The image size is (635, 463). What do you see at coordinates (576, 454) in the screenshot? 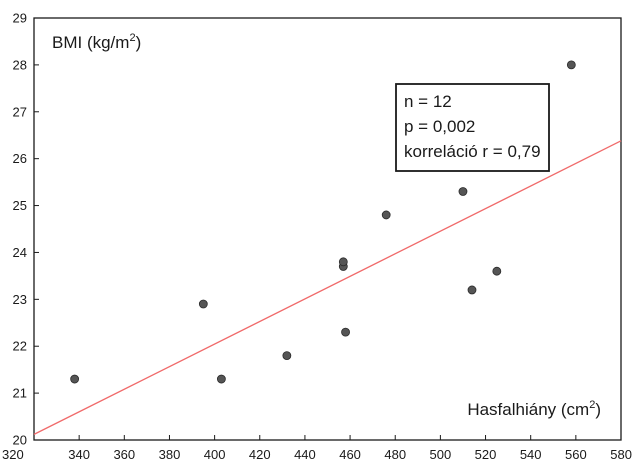
I see `x-tick-label: 560` at bounding box center [576, 454].